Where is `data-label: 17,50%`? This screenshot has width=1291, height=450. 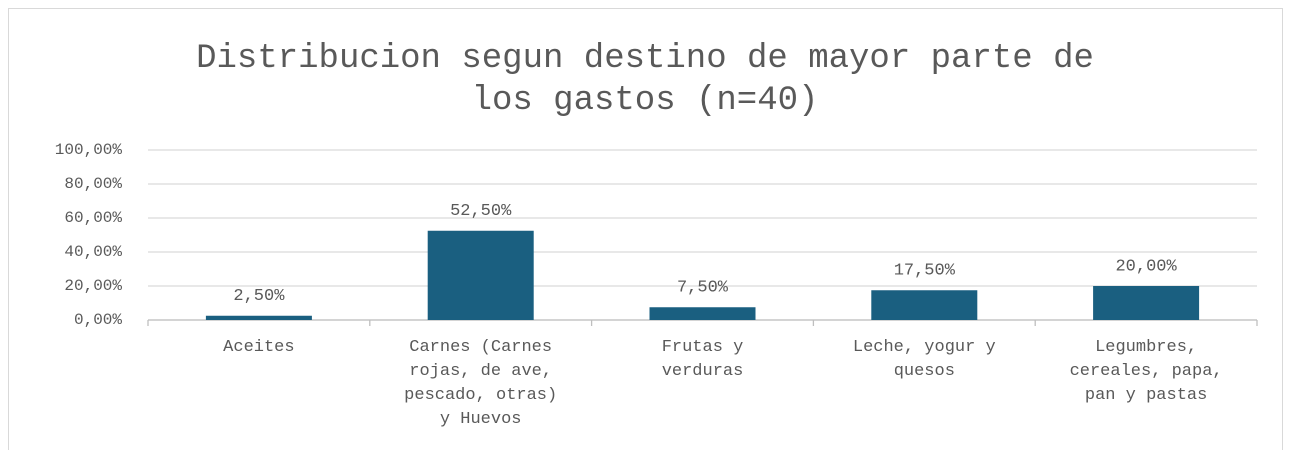 data-label: 17,50% is located at coordinates (925, 271).